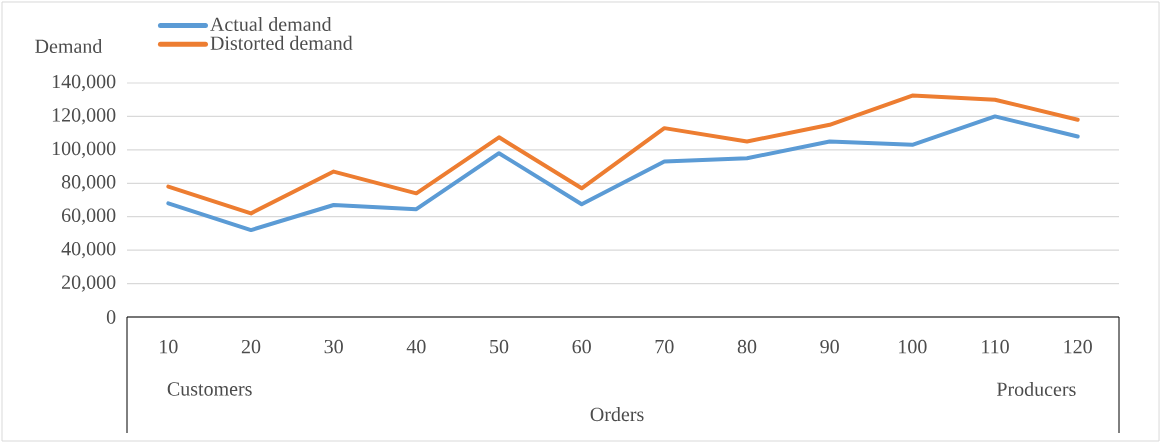 This screenshot has width=1161, height=443. Describe the element at coordinates (271, 24) in the screenshot. I see `legend-label: Actual demand` at that location.